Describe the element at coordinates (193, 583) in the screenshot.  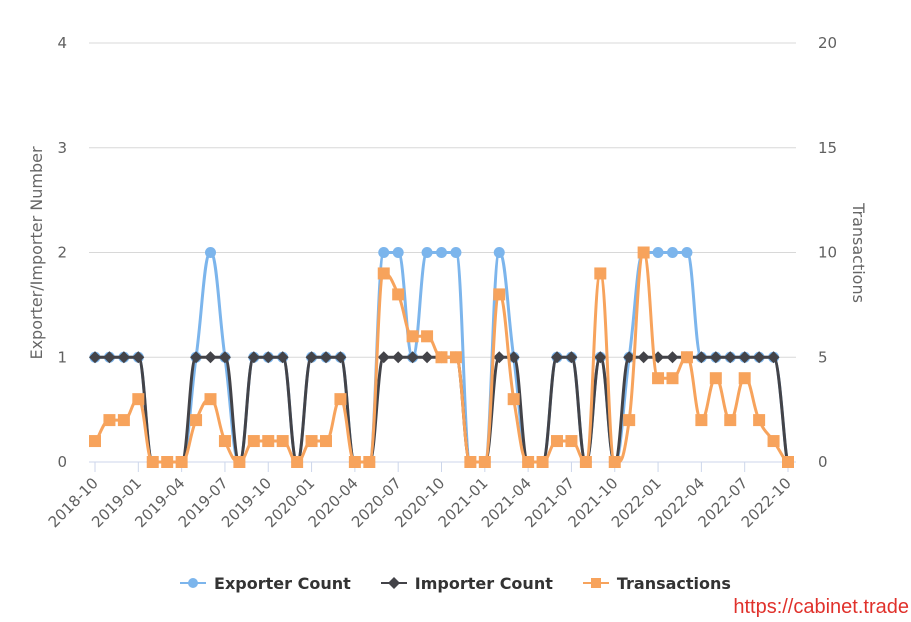
I see `circle-marker-icon` at that location.